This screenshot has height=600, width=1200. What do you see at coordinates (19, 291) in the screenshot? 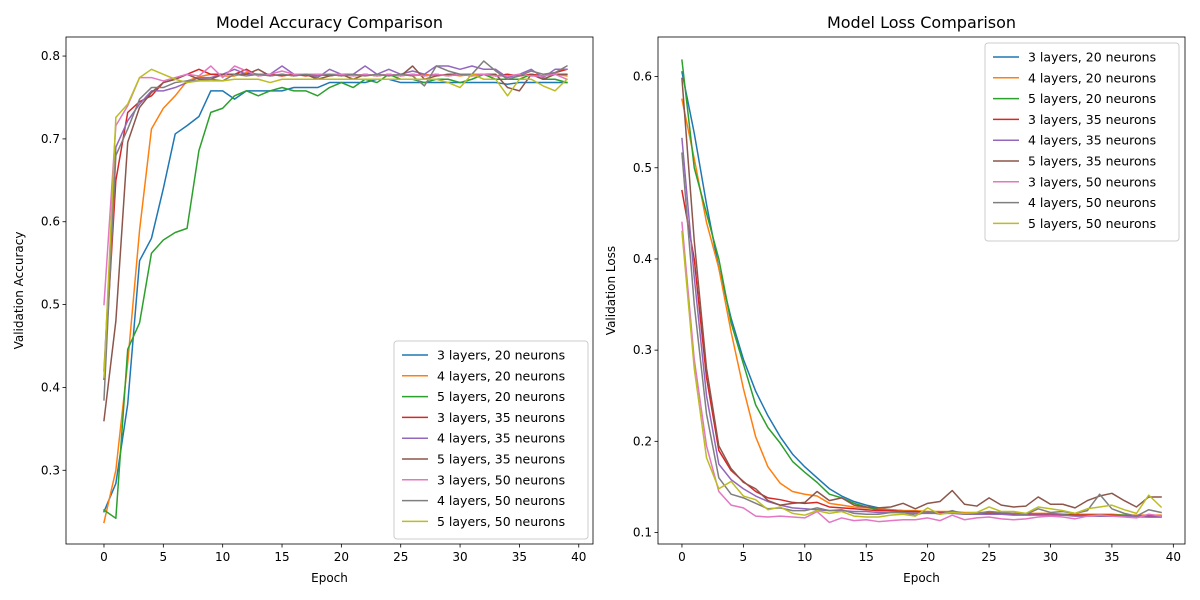
I see `y-axis-label: Validation Accuracy` at bounding box center [19, 291].